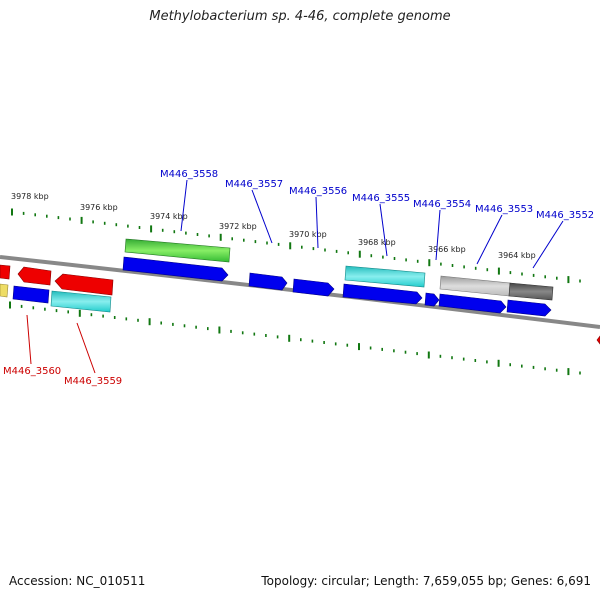 This screenshot has width=600, height=600. Describe the element at coordinates (377, 242) in the screenshot. I see `kbp-label-3968: 3968 kbp` at that location.